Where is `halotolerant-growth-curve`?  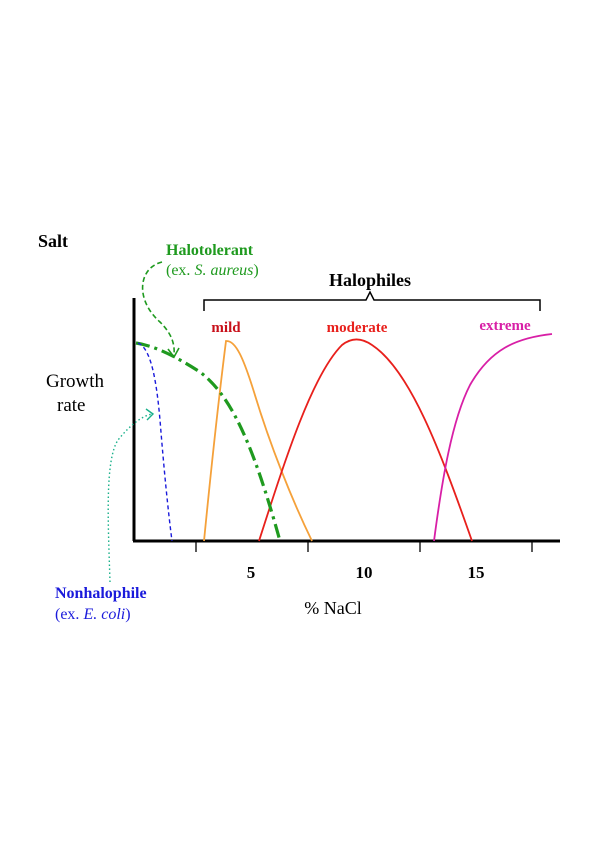 halotolerant-growth-curve is located at coordinates (208, 441).